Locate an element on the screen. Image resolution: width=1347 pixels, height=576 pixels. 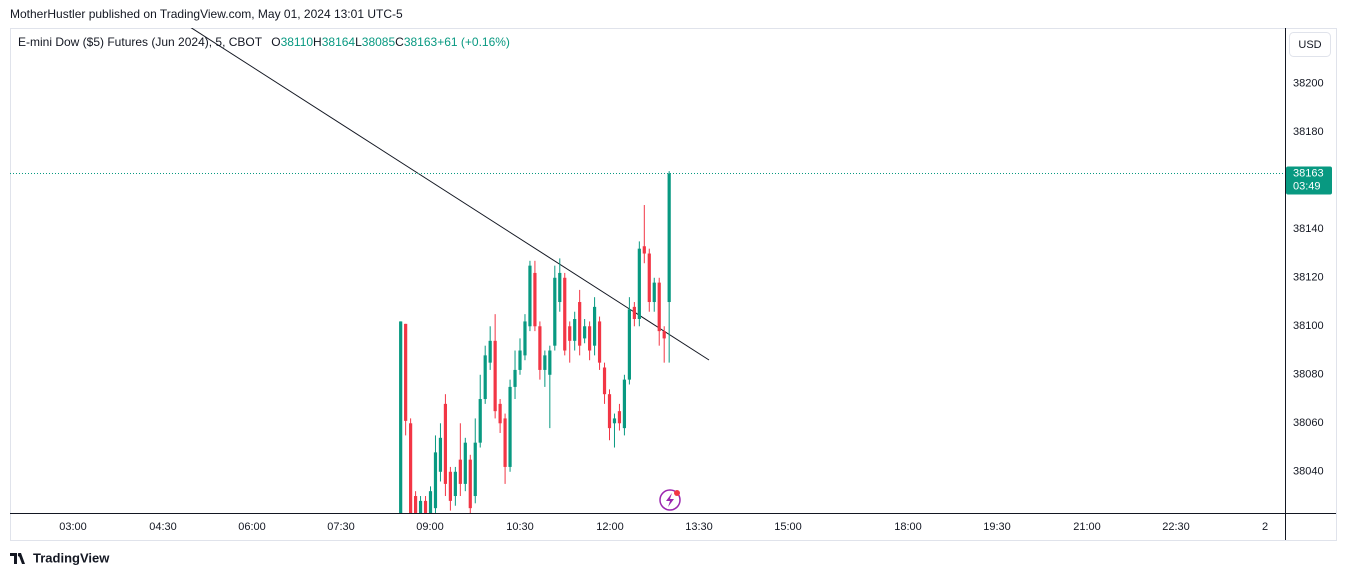
currency-label: USD is located at coordinates (1309, 45).